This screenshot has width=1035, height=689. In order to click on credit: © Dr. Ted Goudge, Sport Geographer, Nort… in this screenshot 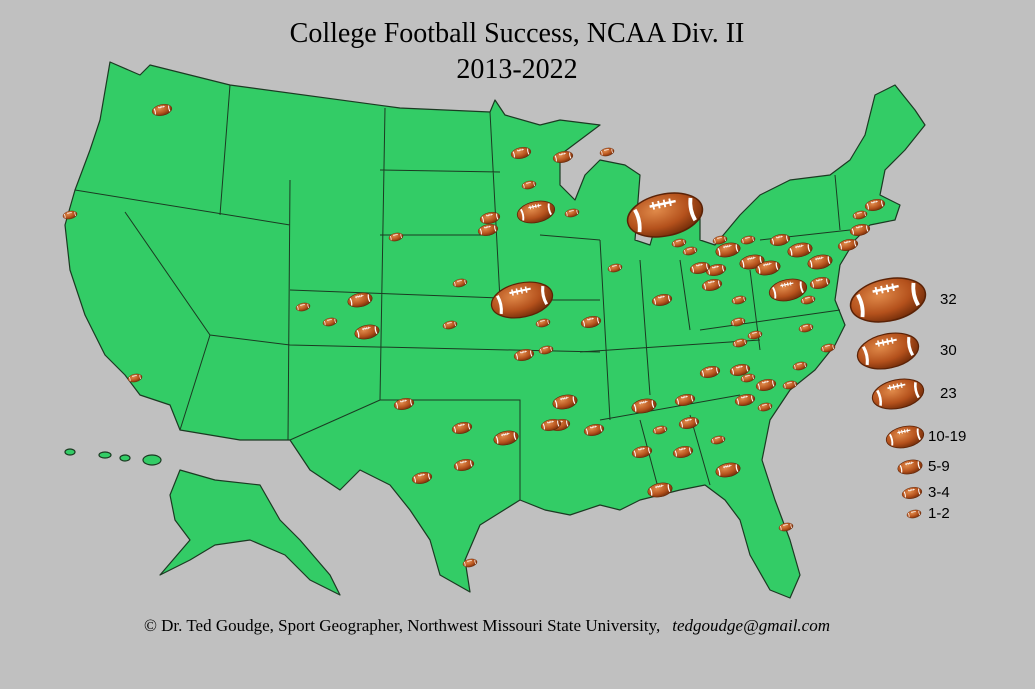, I will do `click(487, 625)`.